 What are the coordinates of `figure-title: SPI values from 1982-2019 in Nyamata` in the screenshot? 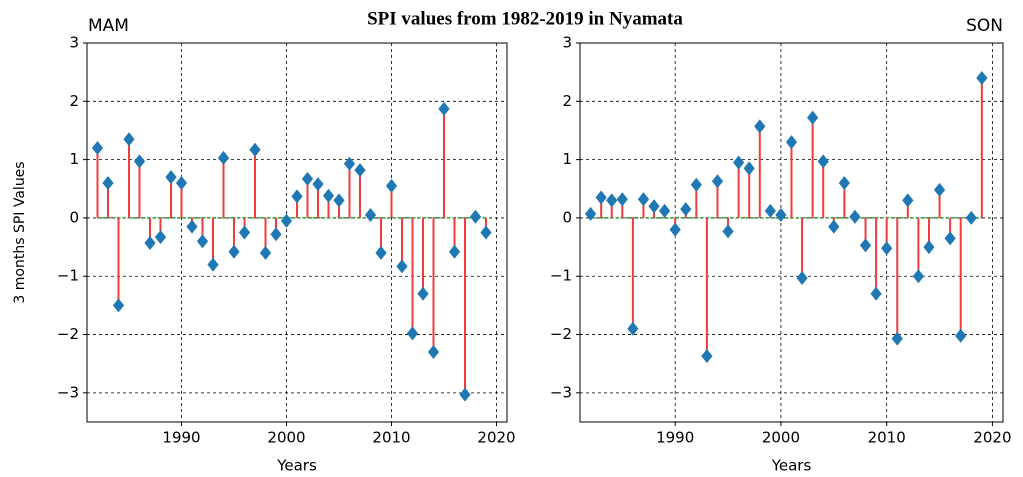 It's located at (525, 18).